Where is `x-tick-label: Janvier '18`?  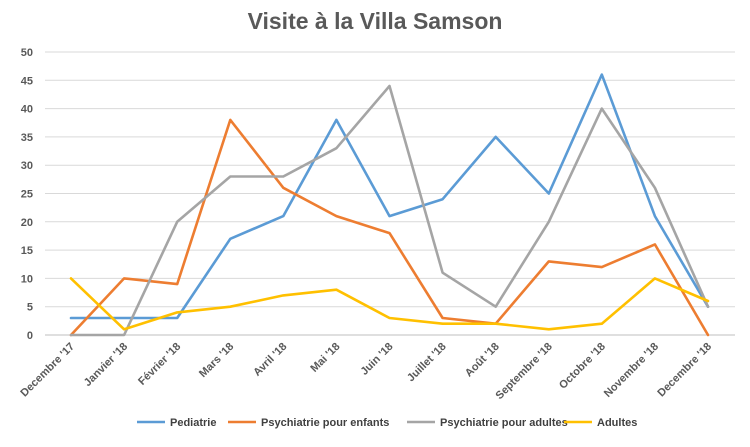
x-tick-label: Janvier '18 is located at coordinates (106, 365).